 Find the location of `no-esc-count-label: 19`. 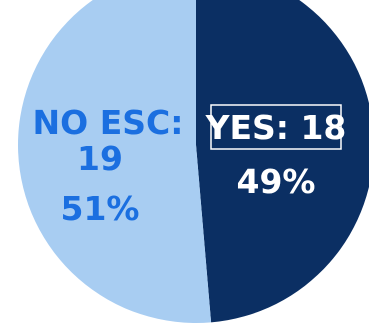

no-esc-count-label: 19 is located at coordinates (100, 158).